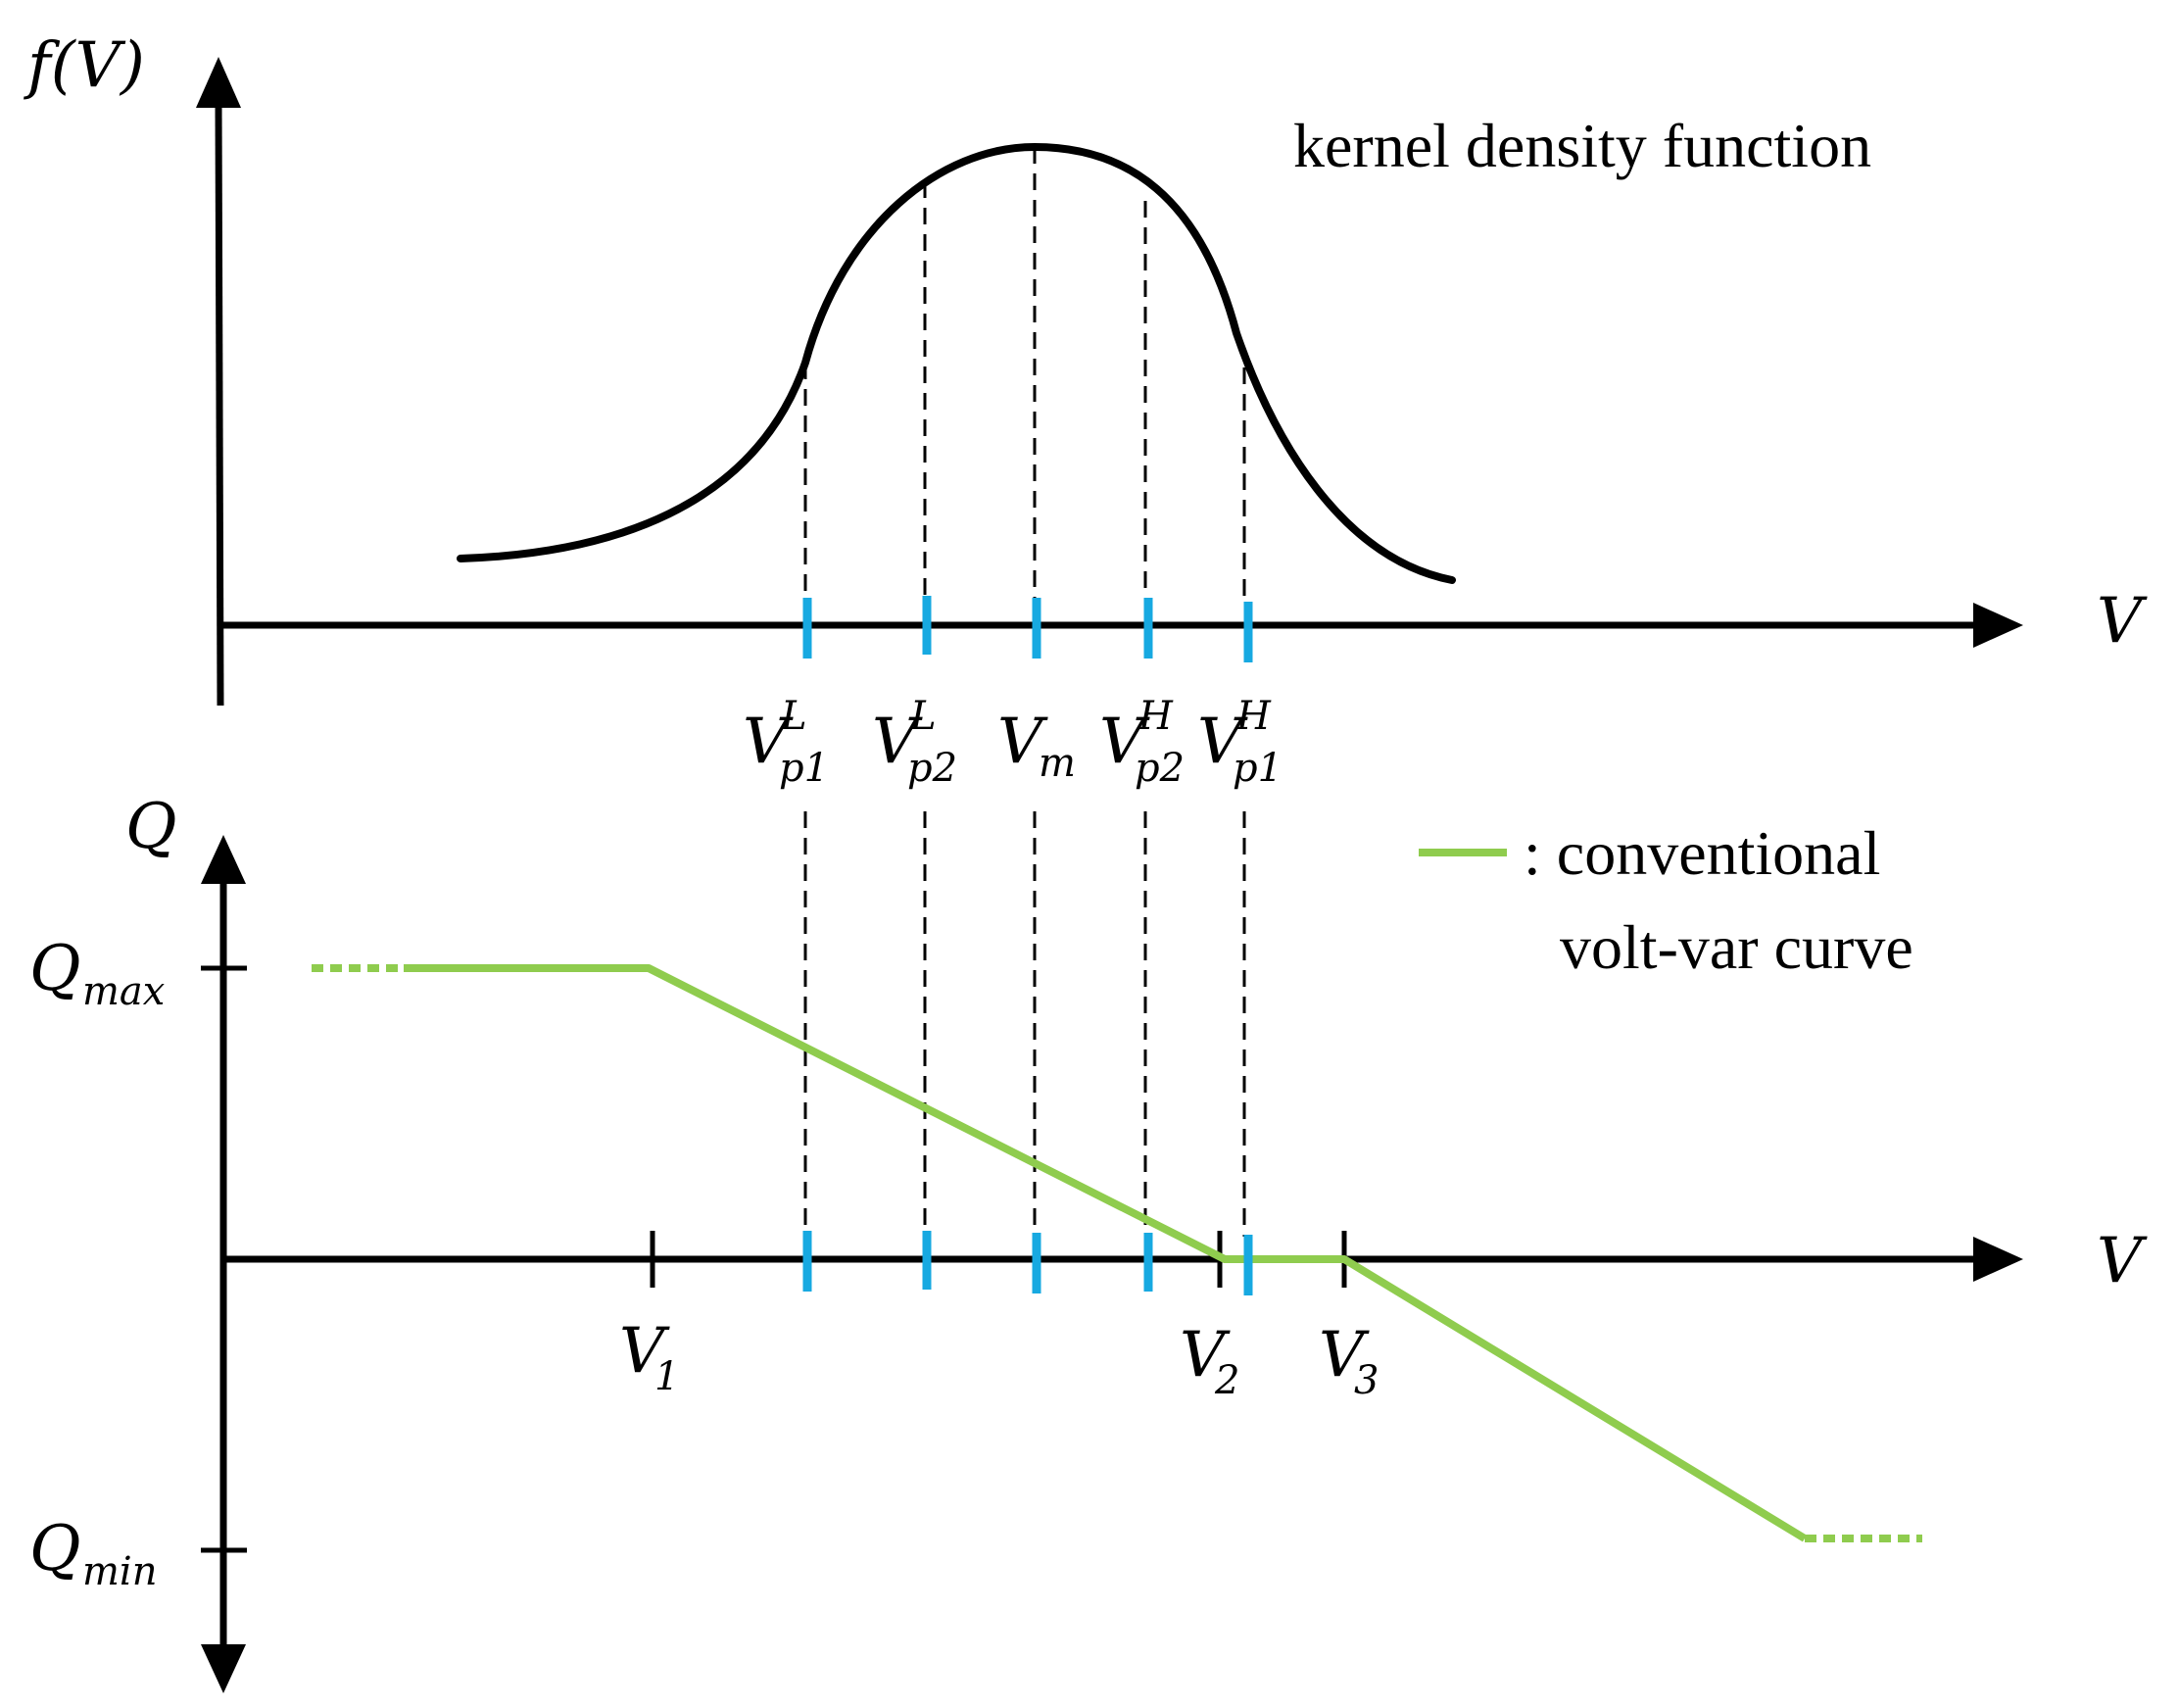 This screenshot has height=1708, width=2178. I want to click on kernel-density-curve, so click(956, 363).